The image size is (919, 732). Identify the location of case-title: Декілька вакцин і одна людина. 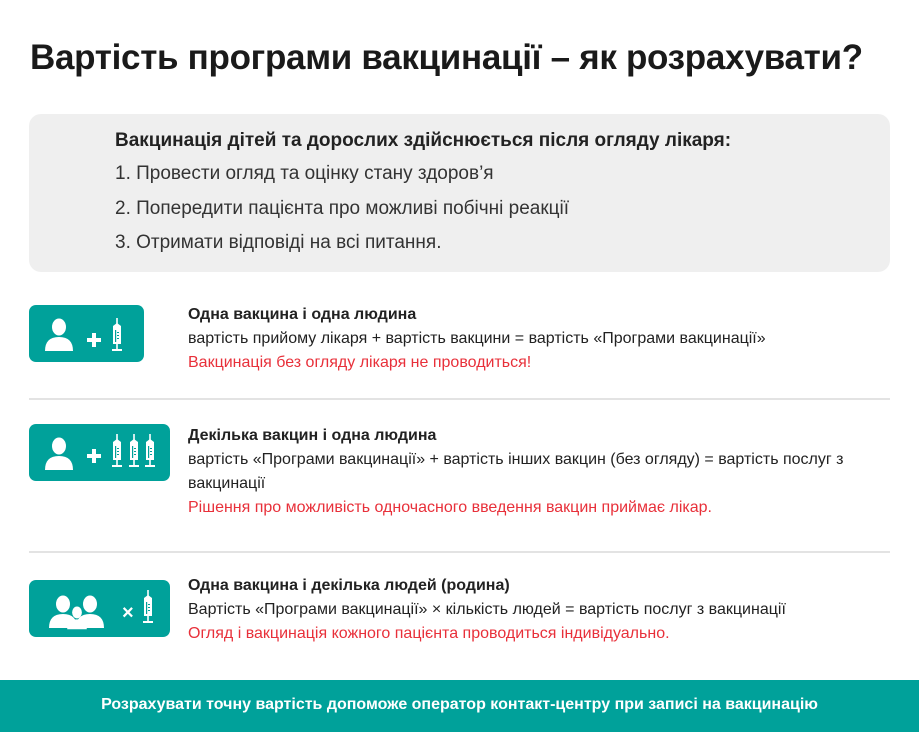
(312, 435).